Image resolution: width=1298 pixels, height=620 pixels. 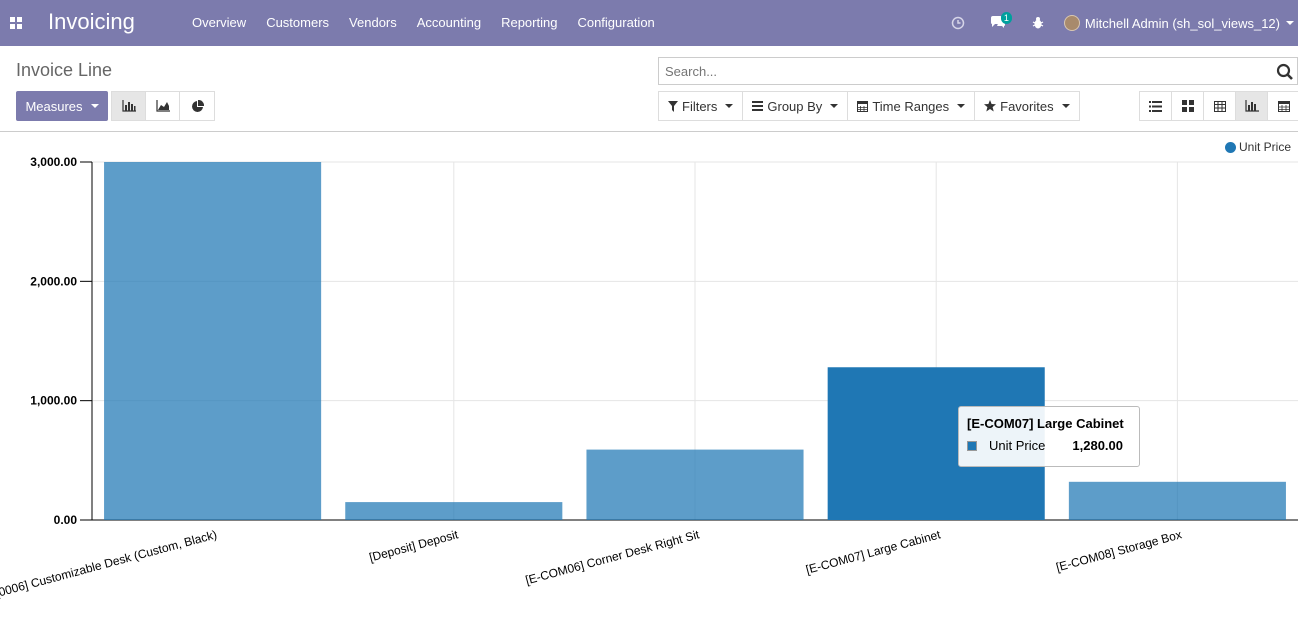 I want to click on y-tick-label: 2,000.00, so click(x=53, y=281).